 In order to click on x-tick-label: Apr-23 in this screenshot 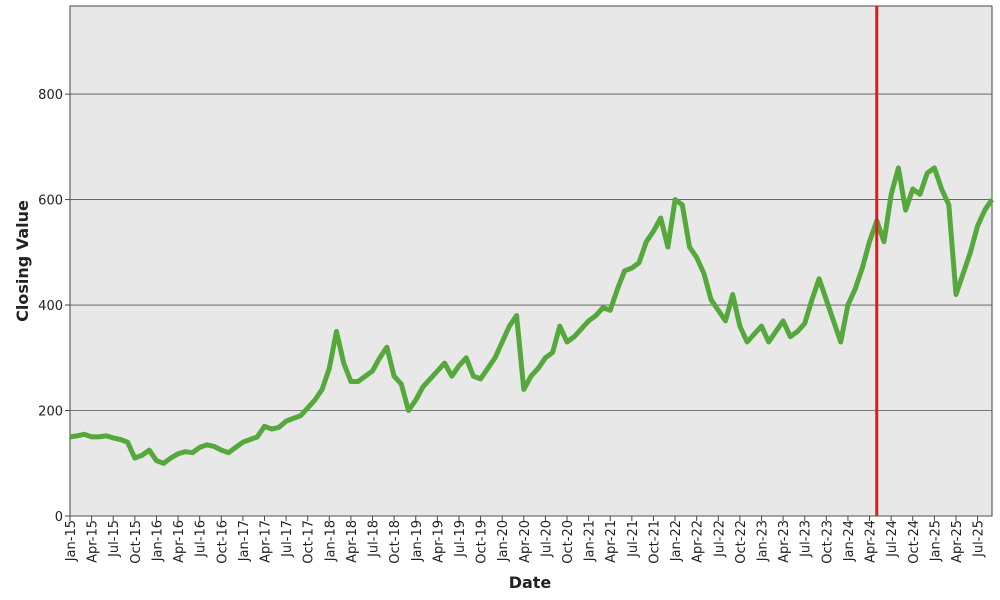, I will do `click(784, 541)`.